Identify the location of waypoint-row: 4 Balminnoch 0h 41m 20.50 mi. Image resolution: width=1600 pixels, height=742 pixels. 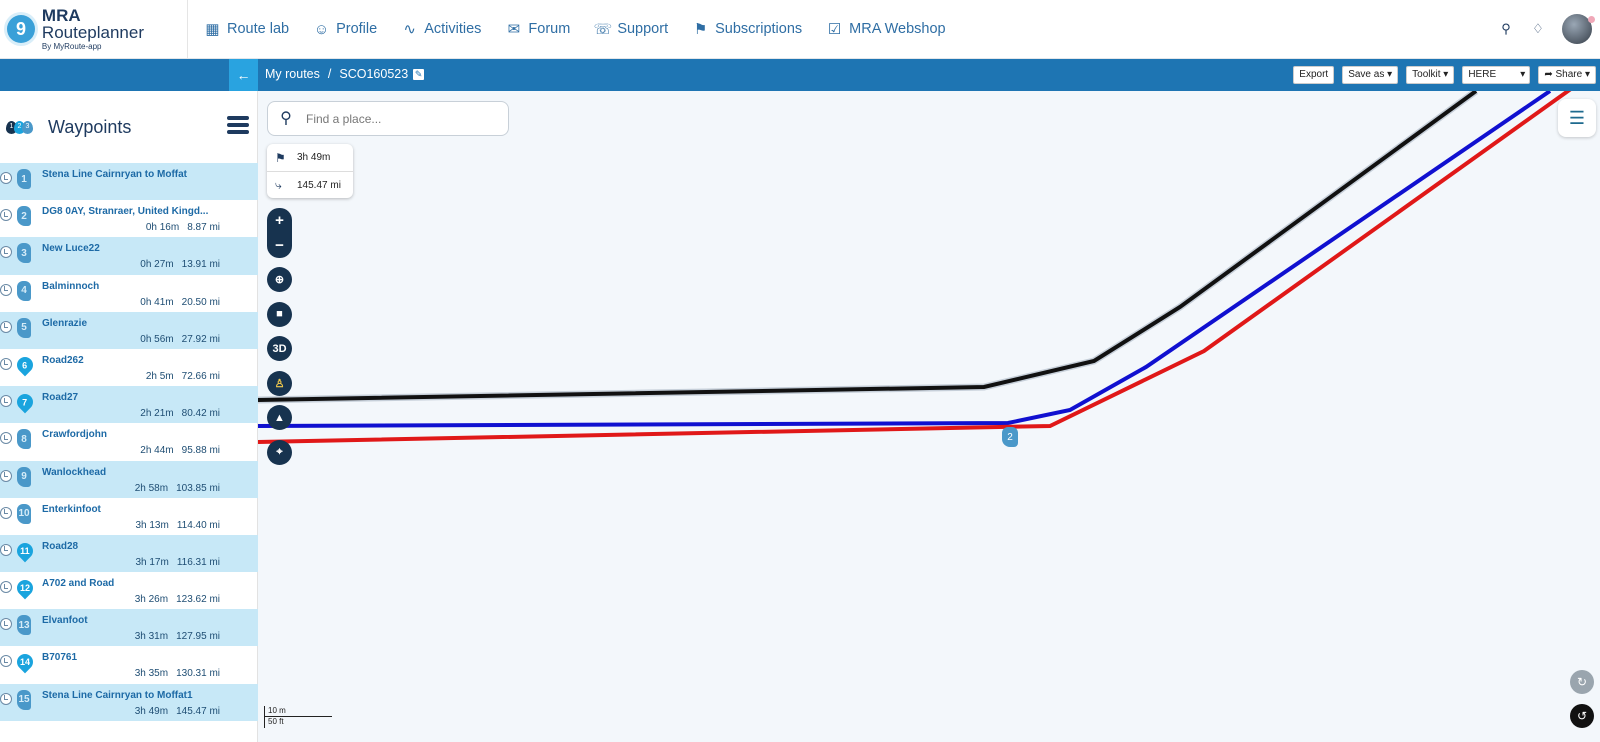
(129, 293).